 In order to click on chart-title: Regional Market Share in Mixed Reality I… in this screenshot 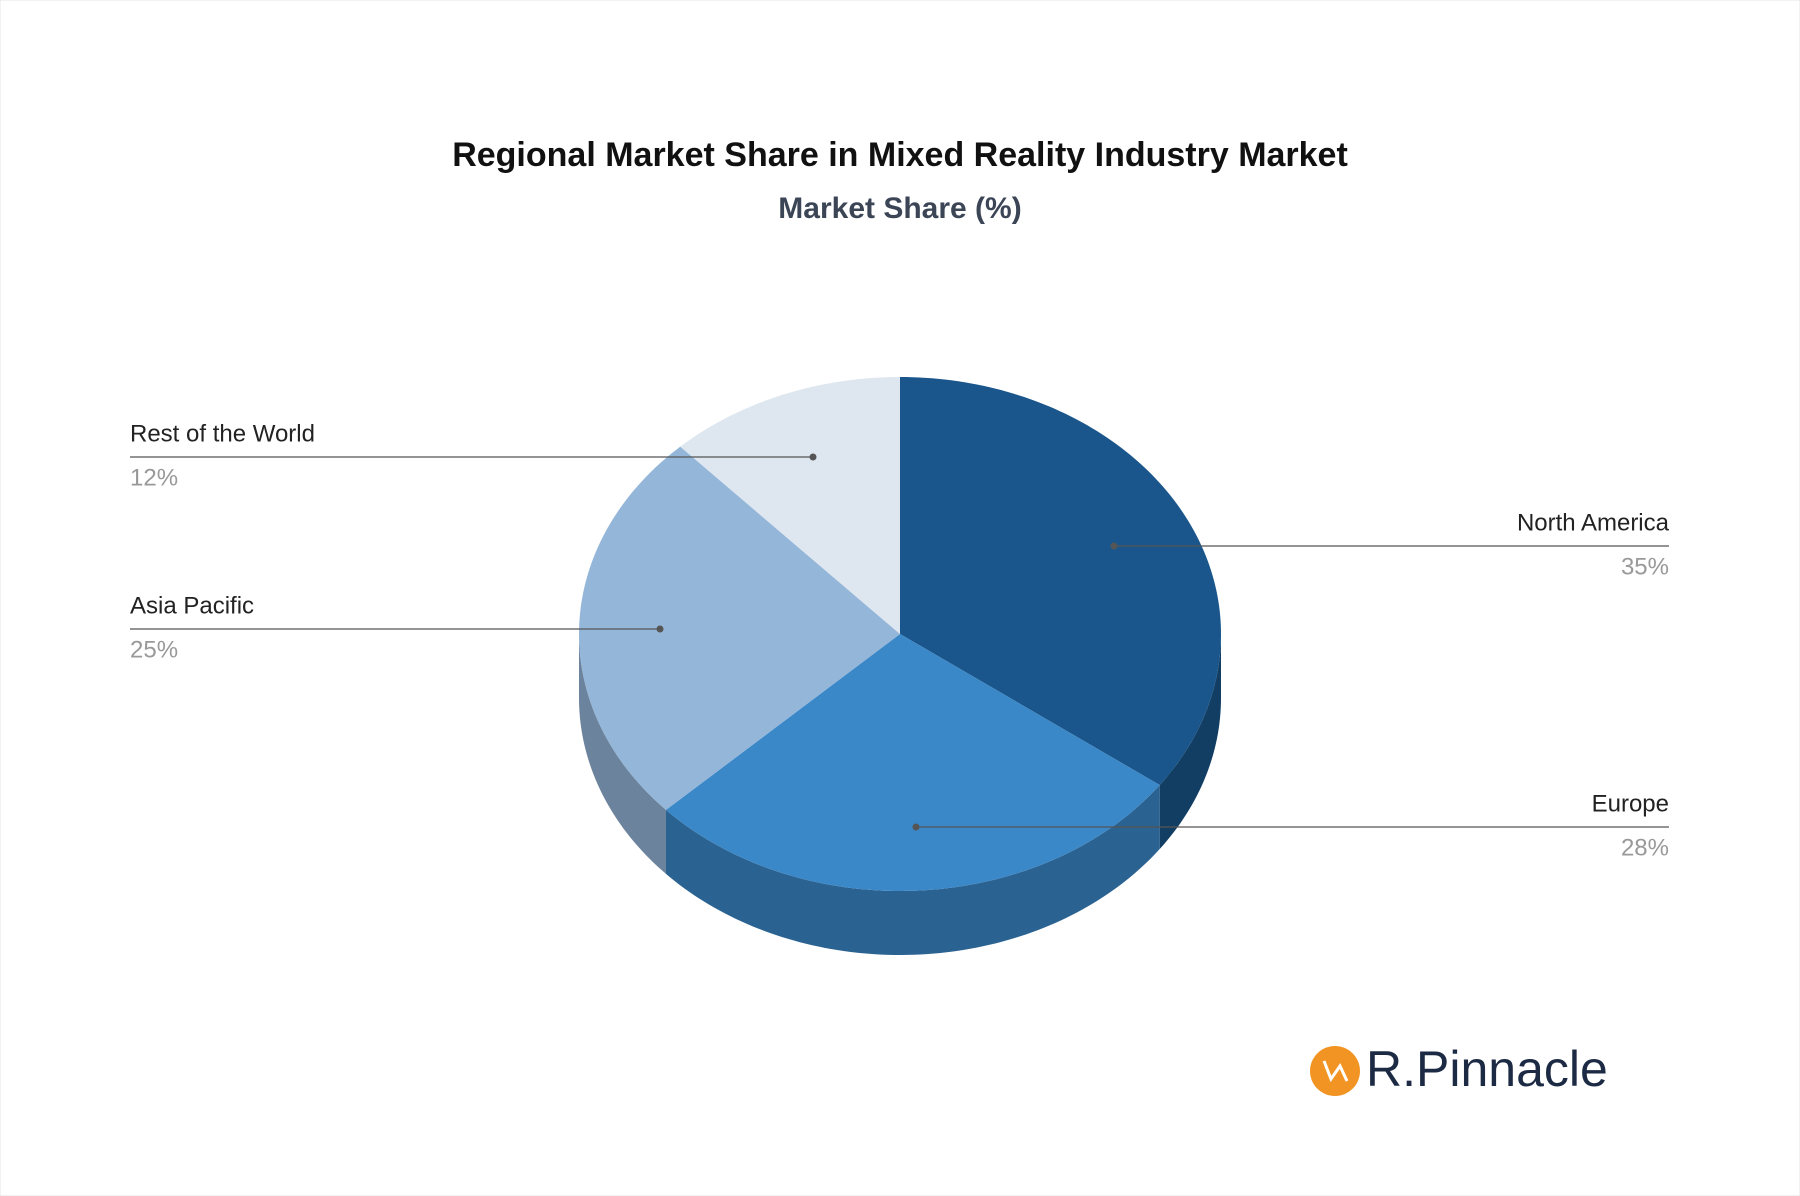, I will do `click(900, 155)`.